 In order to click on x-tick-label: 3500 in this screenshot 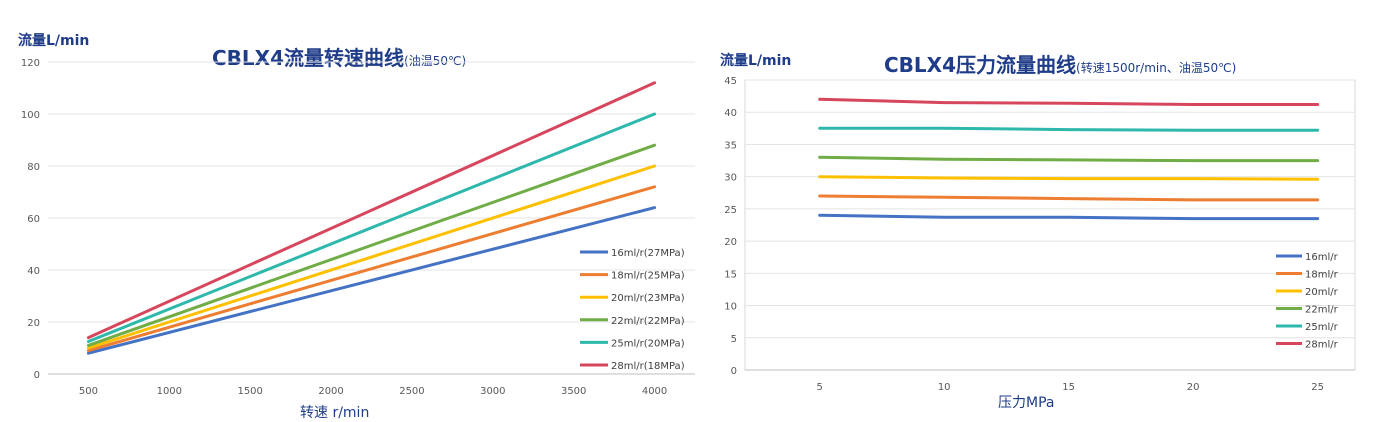, I will do `click(573, 391)`.